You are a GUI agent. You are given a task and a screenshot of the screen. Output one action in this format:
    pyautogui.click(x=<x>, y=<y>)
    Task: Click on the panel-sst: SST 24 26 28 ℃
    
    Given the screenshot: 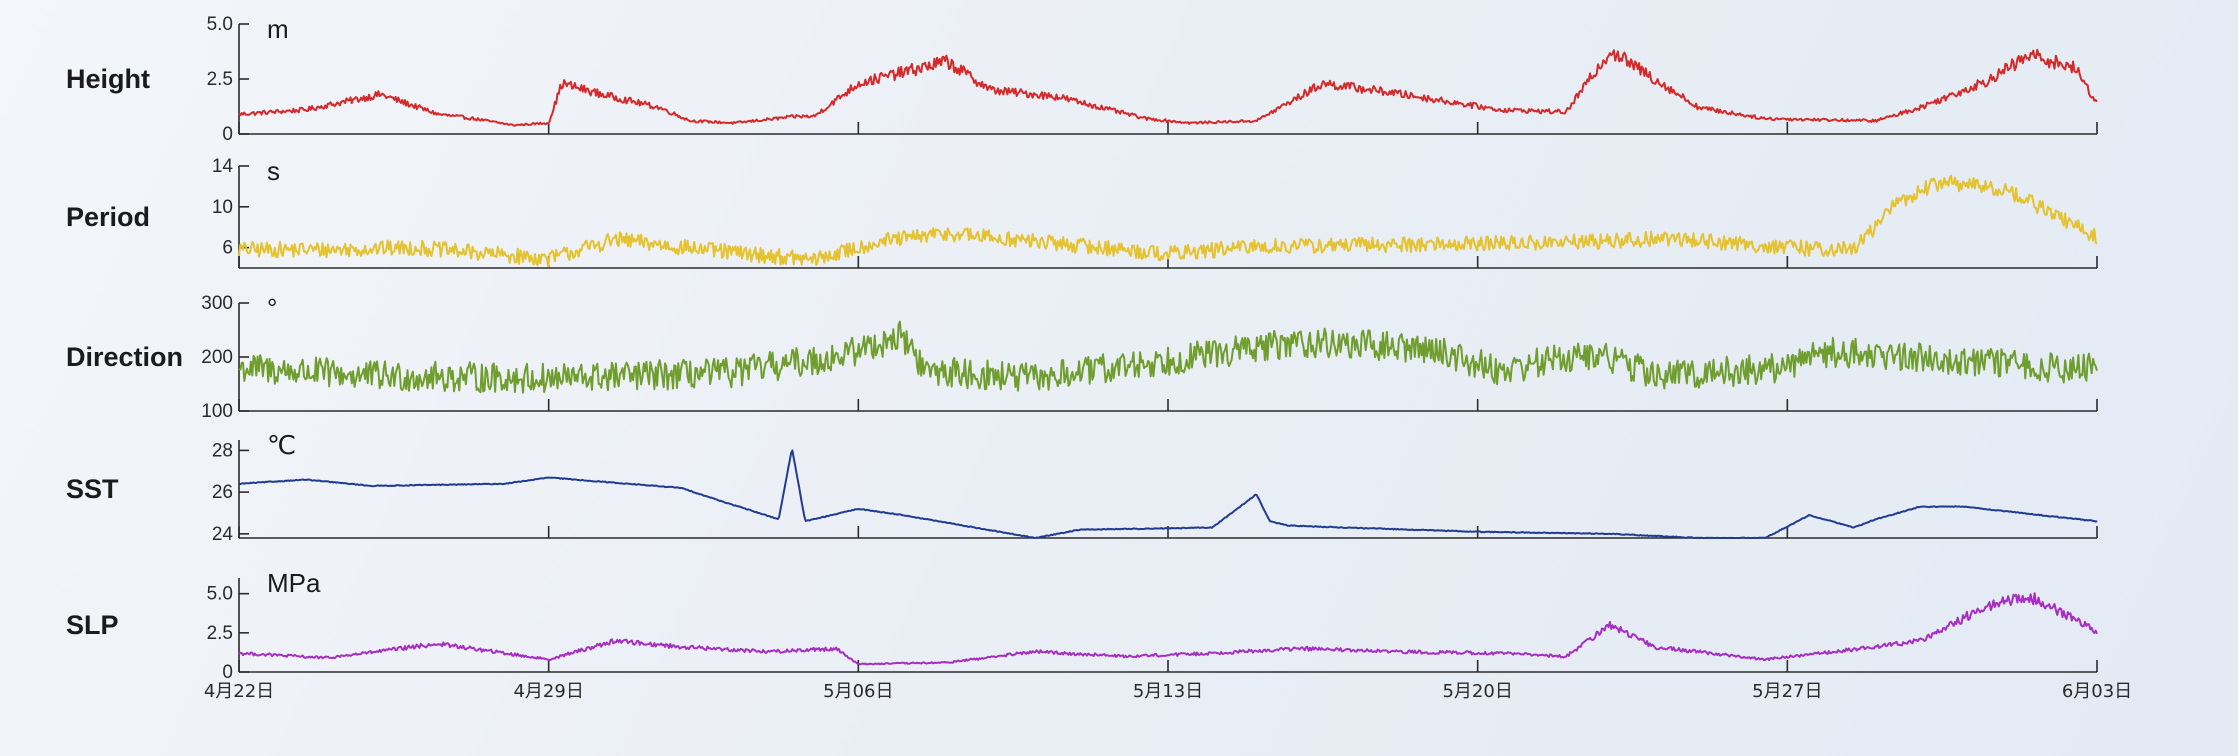 What is the action you would take?
    pyautogui.click(x=1082, y=487)
    